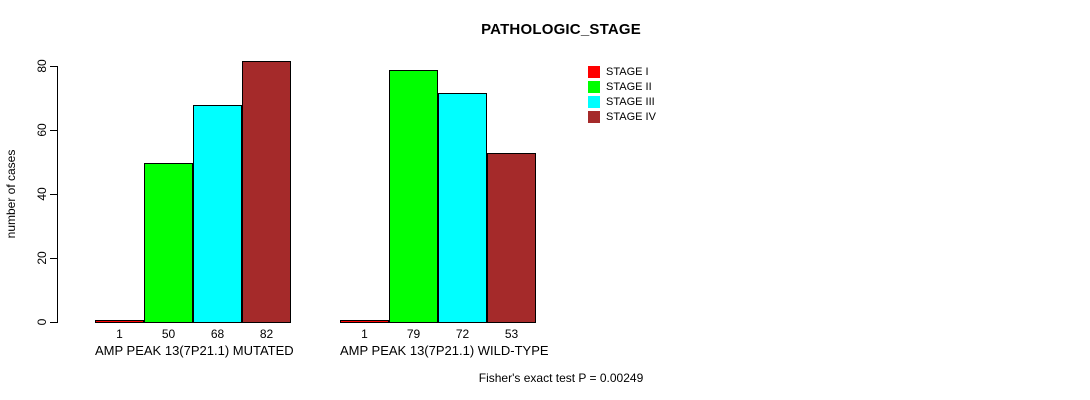 This screenshot has width=1090, height=400. What do you see at coordinates (42, 322) in the screenshot?
I see `y-tick-label: 0` at bounding box center [42, 322].